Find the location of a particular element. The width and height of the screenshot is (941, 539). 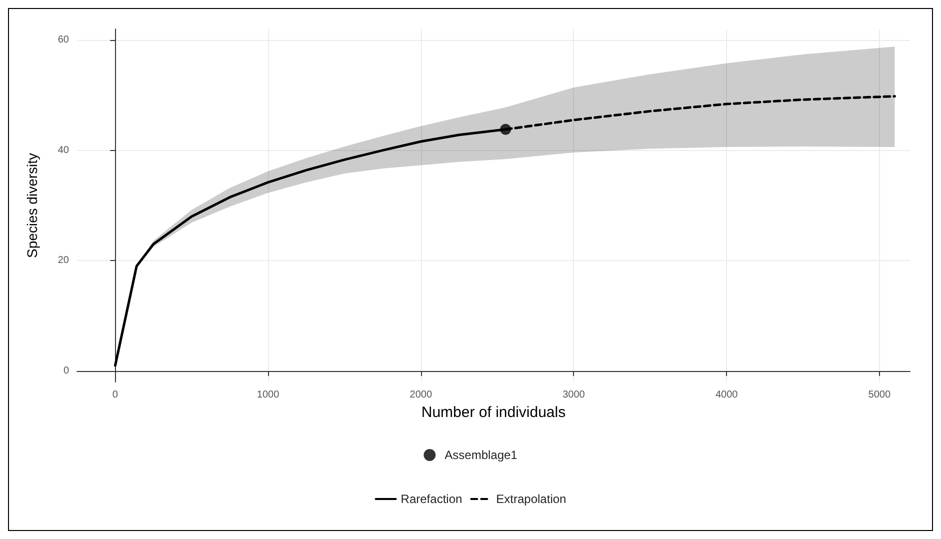

x-tick-label: 1000 is located at coordinates (268, 395).